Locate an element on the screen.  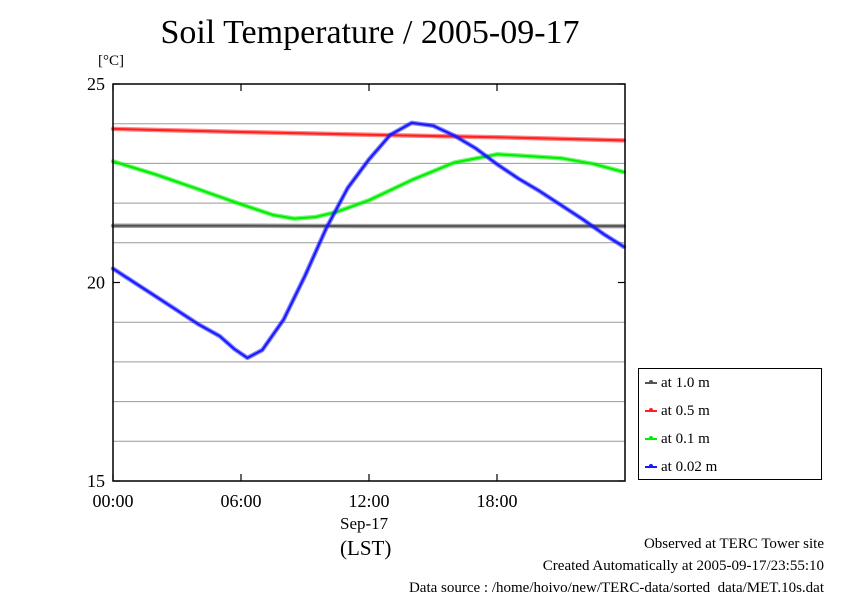
legend-item-002m: at 0.02 m is located at coordinates (681, 467).